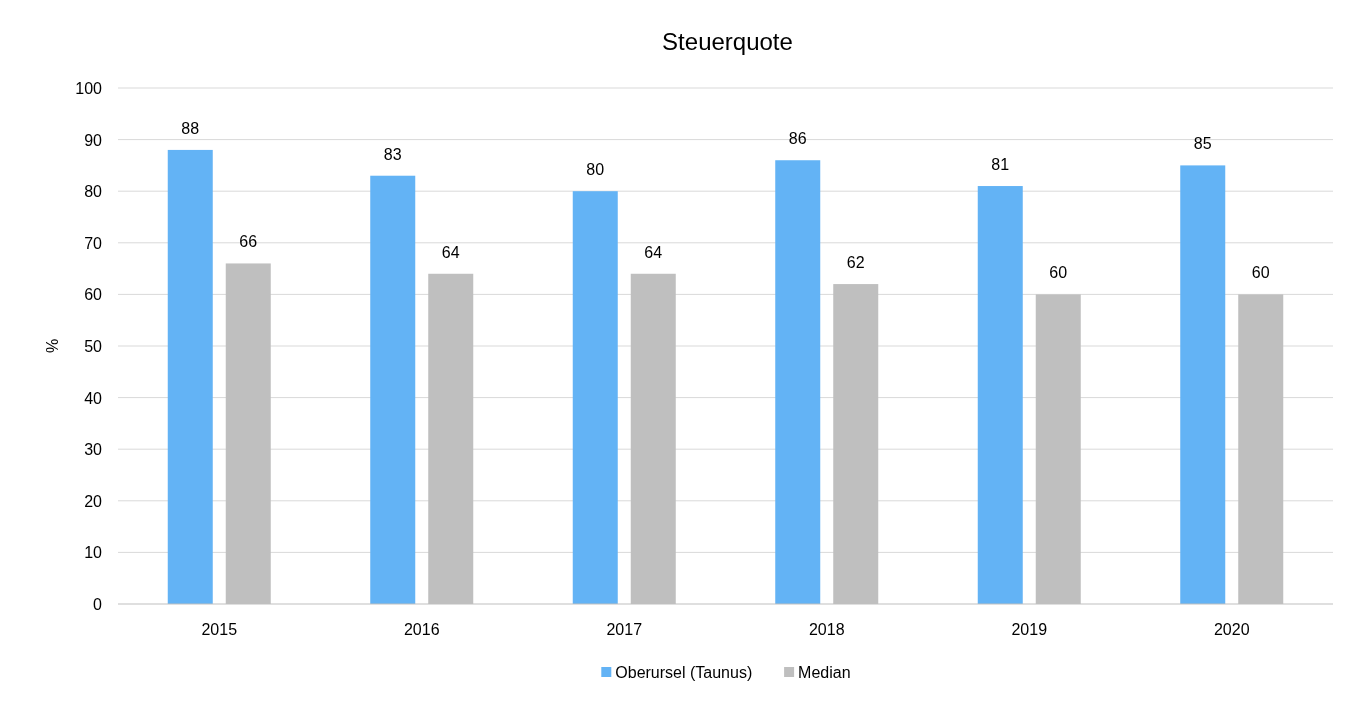  What do you see at coordinates (219, 629) in the screenshot?
I see `x-tick-label: 2015` at bounding box center [219, 629].